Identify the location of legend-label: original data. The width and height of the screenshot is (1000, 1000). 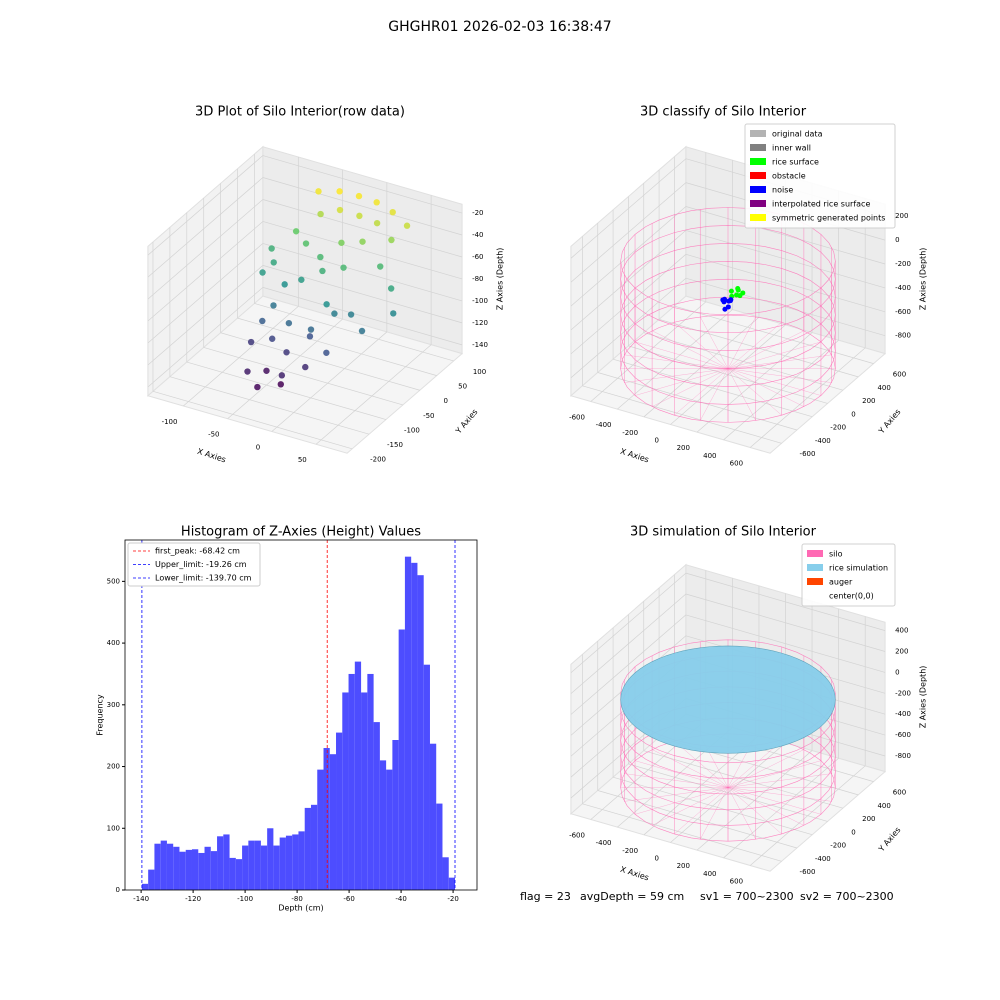
(797, 134).